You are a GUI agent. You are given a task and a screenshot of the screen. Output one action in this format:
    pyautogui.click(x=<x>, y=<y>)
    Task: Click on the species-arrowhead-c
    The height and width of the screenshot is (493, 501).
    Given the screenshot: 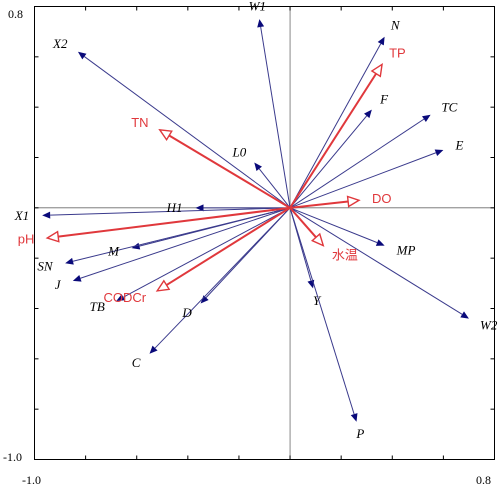 What is the action you would take?
    pyautogui.click(x=153, y=349)
    